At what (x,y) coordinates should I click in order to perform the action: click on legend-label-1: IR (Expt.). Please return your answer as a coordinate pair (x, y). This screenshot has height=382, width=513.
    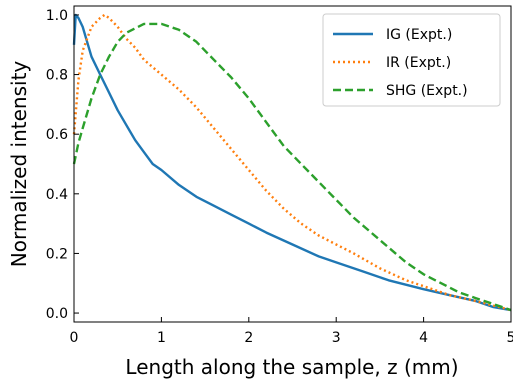
    Looking at the image, I should click on (418, 63).